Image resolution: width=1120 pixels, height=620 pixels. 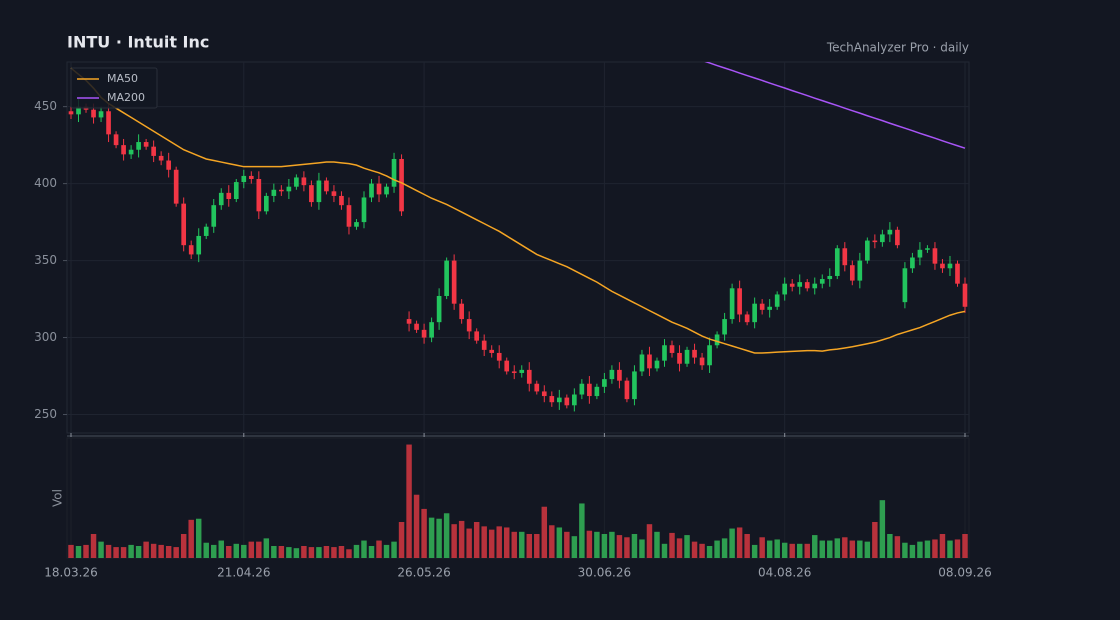 What do you see at coordinates (45, 260) in the screenshot?
I see `y-tick-label: 350` at bounding box center [45, 260].